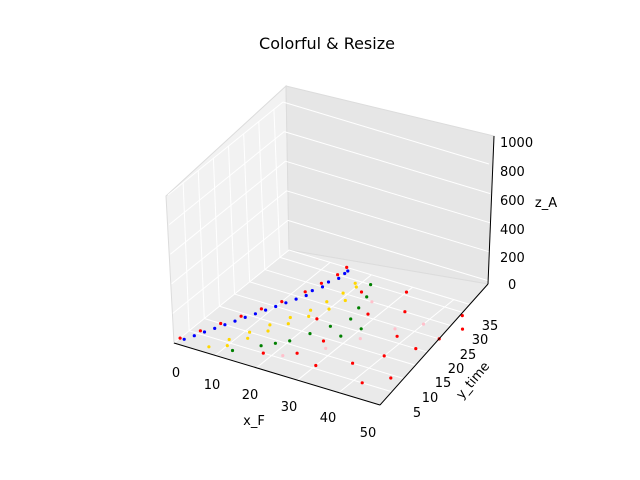  I want to click on y-tick-label: 15, so click(443, 383).